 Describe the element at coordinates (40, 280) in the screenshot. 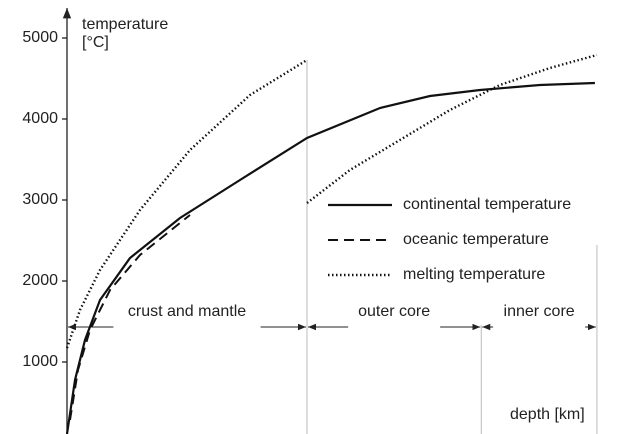

I see `y-tick-label: 2000` at that location.